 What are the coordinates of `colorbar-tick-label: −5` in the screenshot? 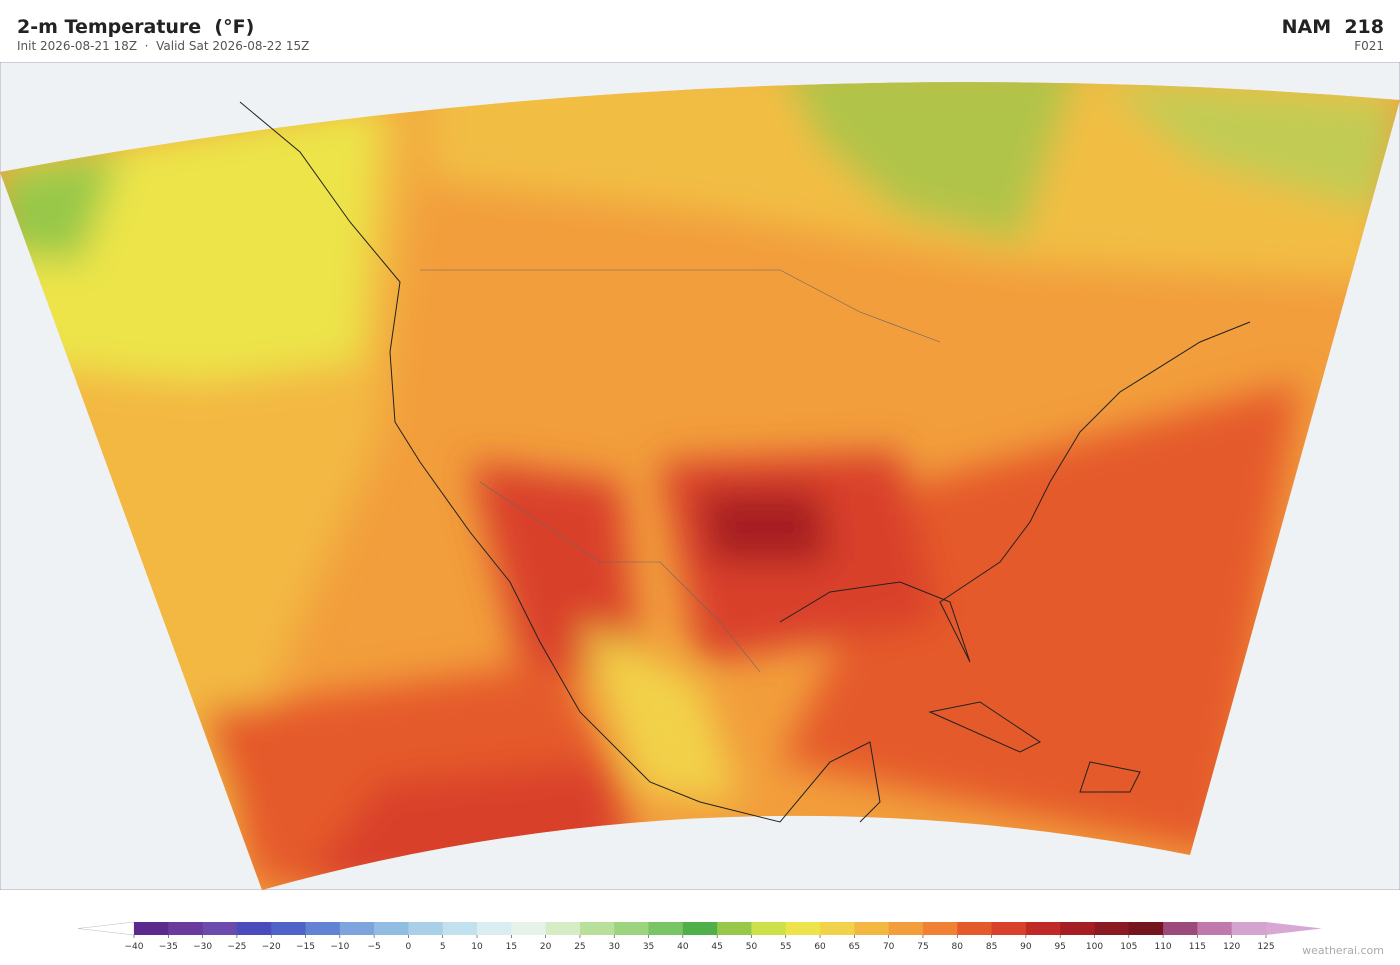 It's located at (373, 947).